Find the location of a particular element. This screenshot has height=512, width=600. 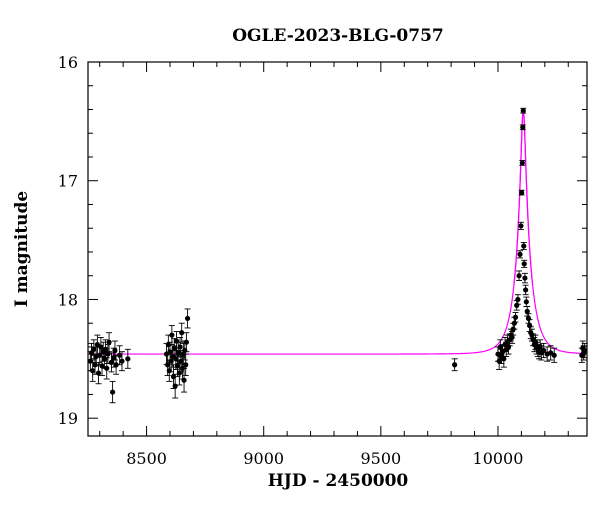

y-tick-label: 17 is located at coordinates (68, 181).